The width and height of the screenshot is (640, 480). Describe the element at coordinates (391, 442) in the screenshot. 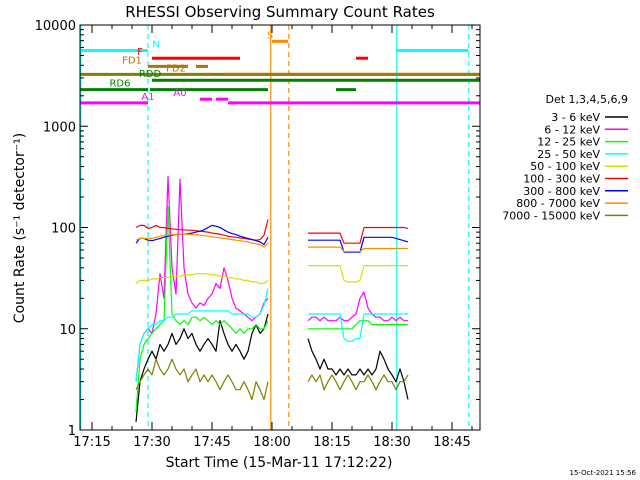

I see `x-tick-label: 18:30` at that location.